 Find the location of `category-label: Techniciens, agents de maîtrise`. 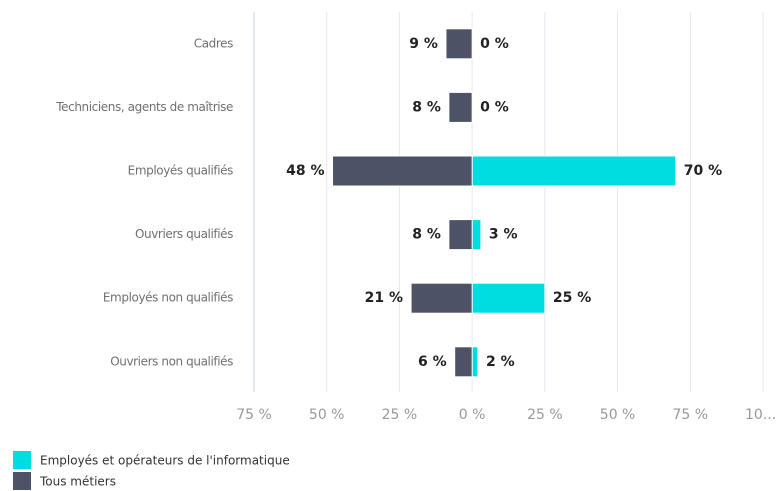

category-label: Techniciens, agents de maîtrise is located at coordinates (144, 107).